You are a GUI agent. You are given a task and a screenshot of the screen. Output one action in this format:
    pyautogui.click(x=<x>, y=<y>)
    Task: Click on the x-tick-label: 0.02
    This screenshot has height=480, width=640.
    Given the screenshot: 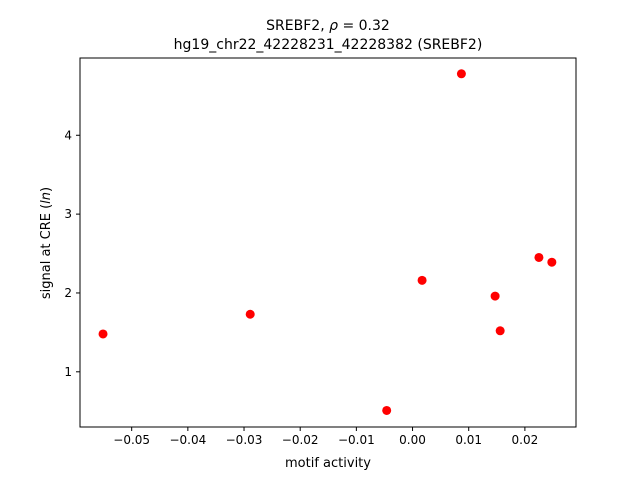 What is the action you would take?
    pyautogui.click(x=525, y=440)
    